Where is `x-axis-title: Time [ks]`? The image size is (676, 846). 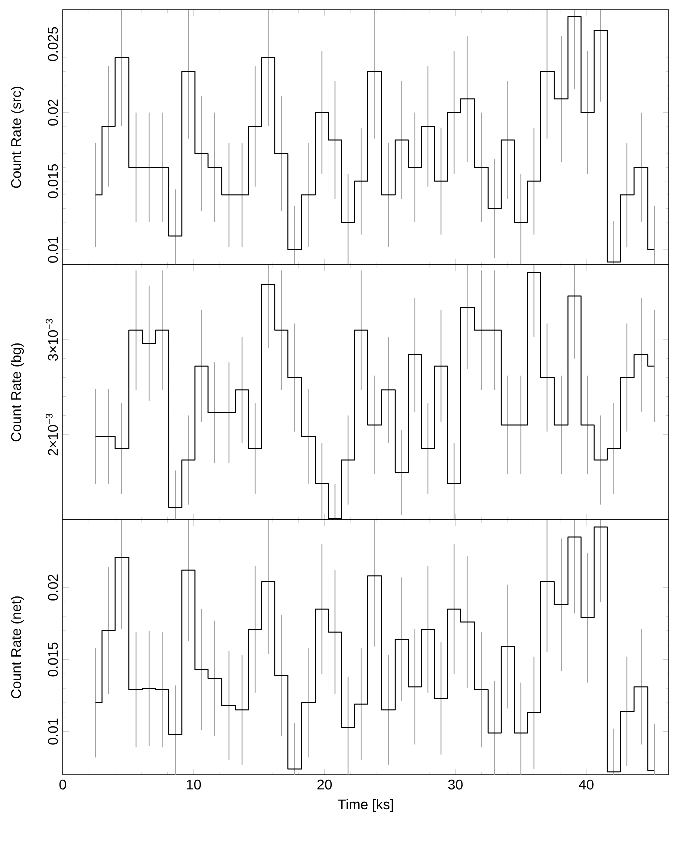 x-axis-title: Time [ks] is located at coordinates (366, 805).